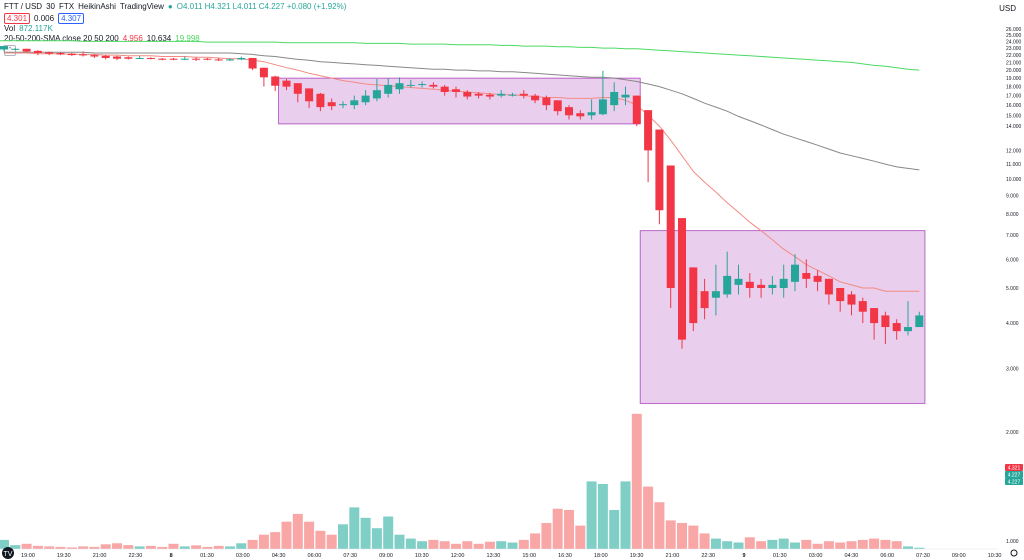  Describe the element at coordinates (50, 6) in the screenshot. I see `interval: 30` at that location.